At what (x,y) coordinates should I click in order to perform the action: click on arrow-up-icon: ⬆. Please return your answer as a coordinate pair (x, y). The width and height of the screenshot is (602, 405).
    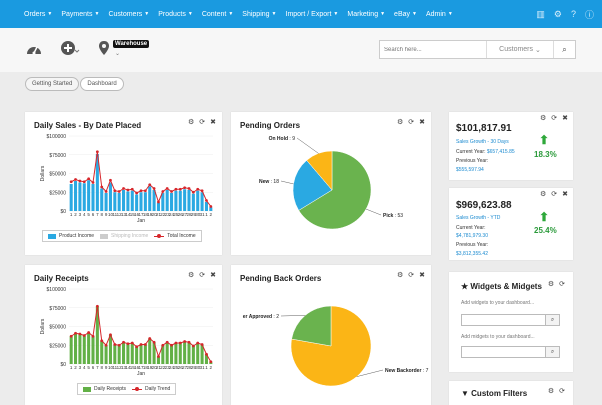
    Looking at the image, I should click on (544, 217).